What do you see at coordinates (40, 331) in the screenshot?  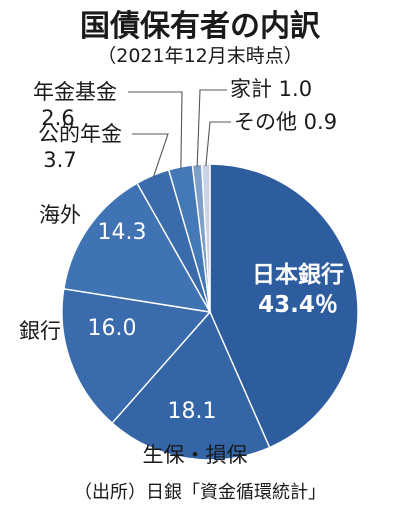 I see `slice-name-2: 銀行` at bounding box center [40, 331].